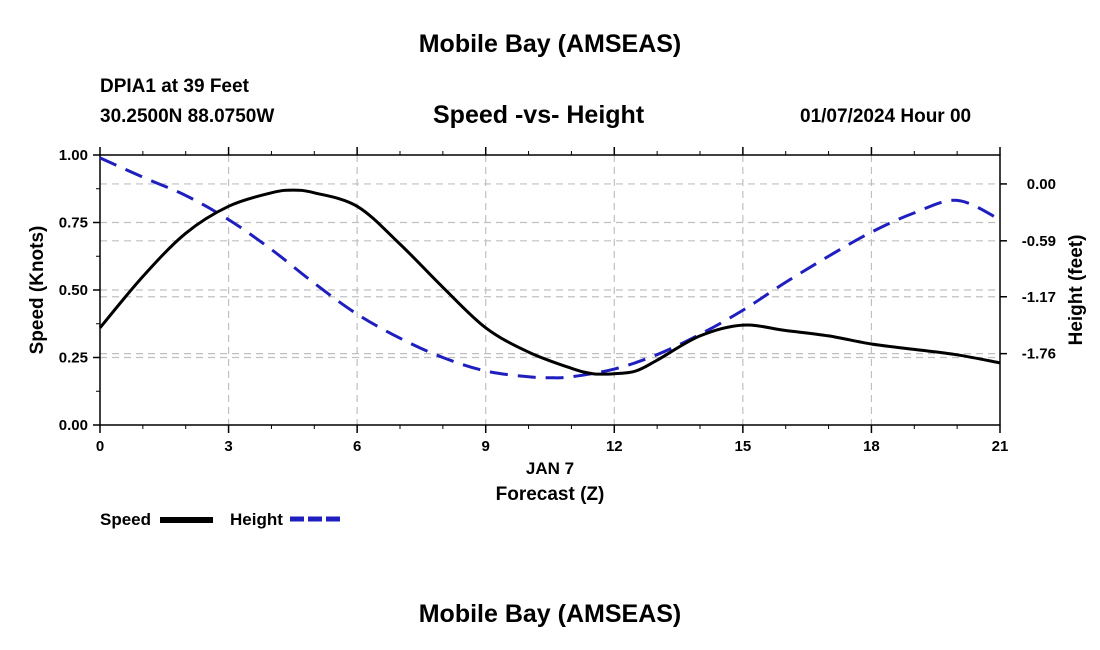 The width and height of the screenshot is (1100, 650). Describe the element at coordinates (187, 116) in the screenshot. I see `coordinates-label: 30.2500N 88.0750W` at that location.